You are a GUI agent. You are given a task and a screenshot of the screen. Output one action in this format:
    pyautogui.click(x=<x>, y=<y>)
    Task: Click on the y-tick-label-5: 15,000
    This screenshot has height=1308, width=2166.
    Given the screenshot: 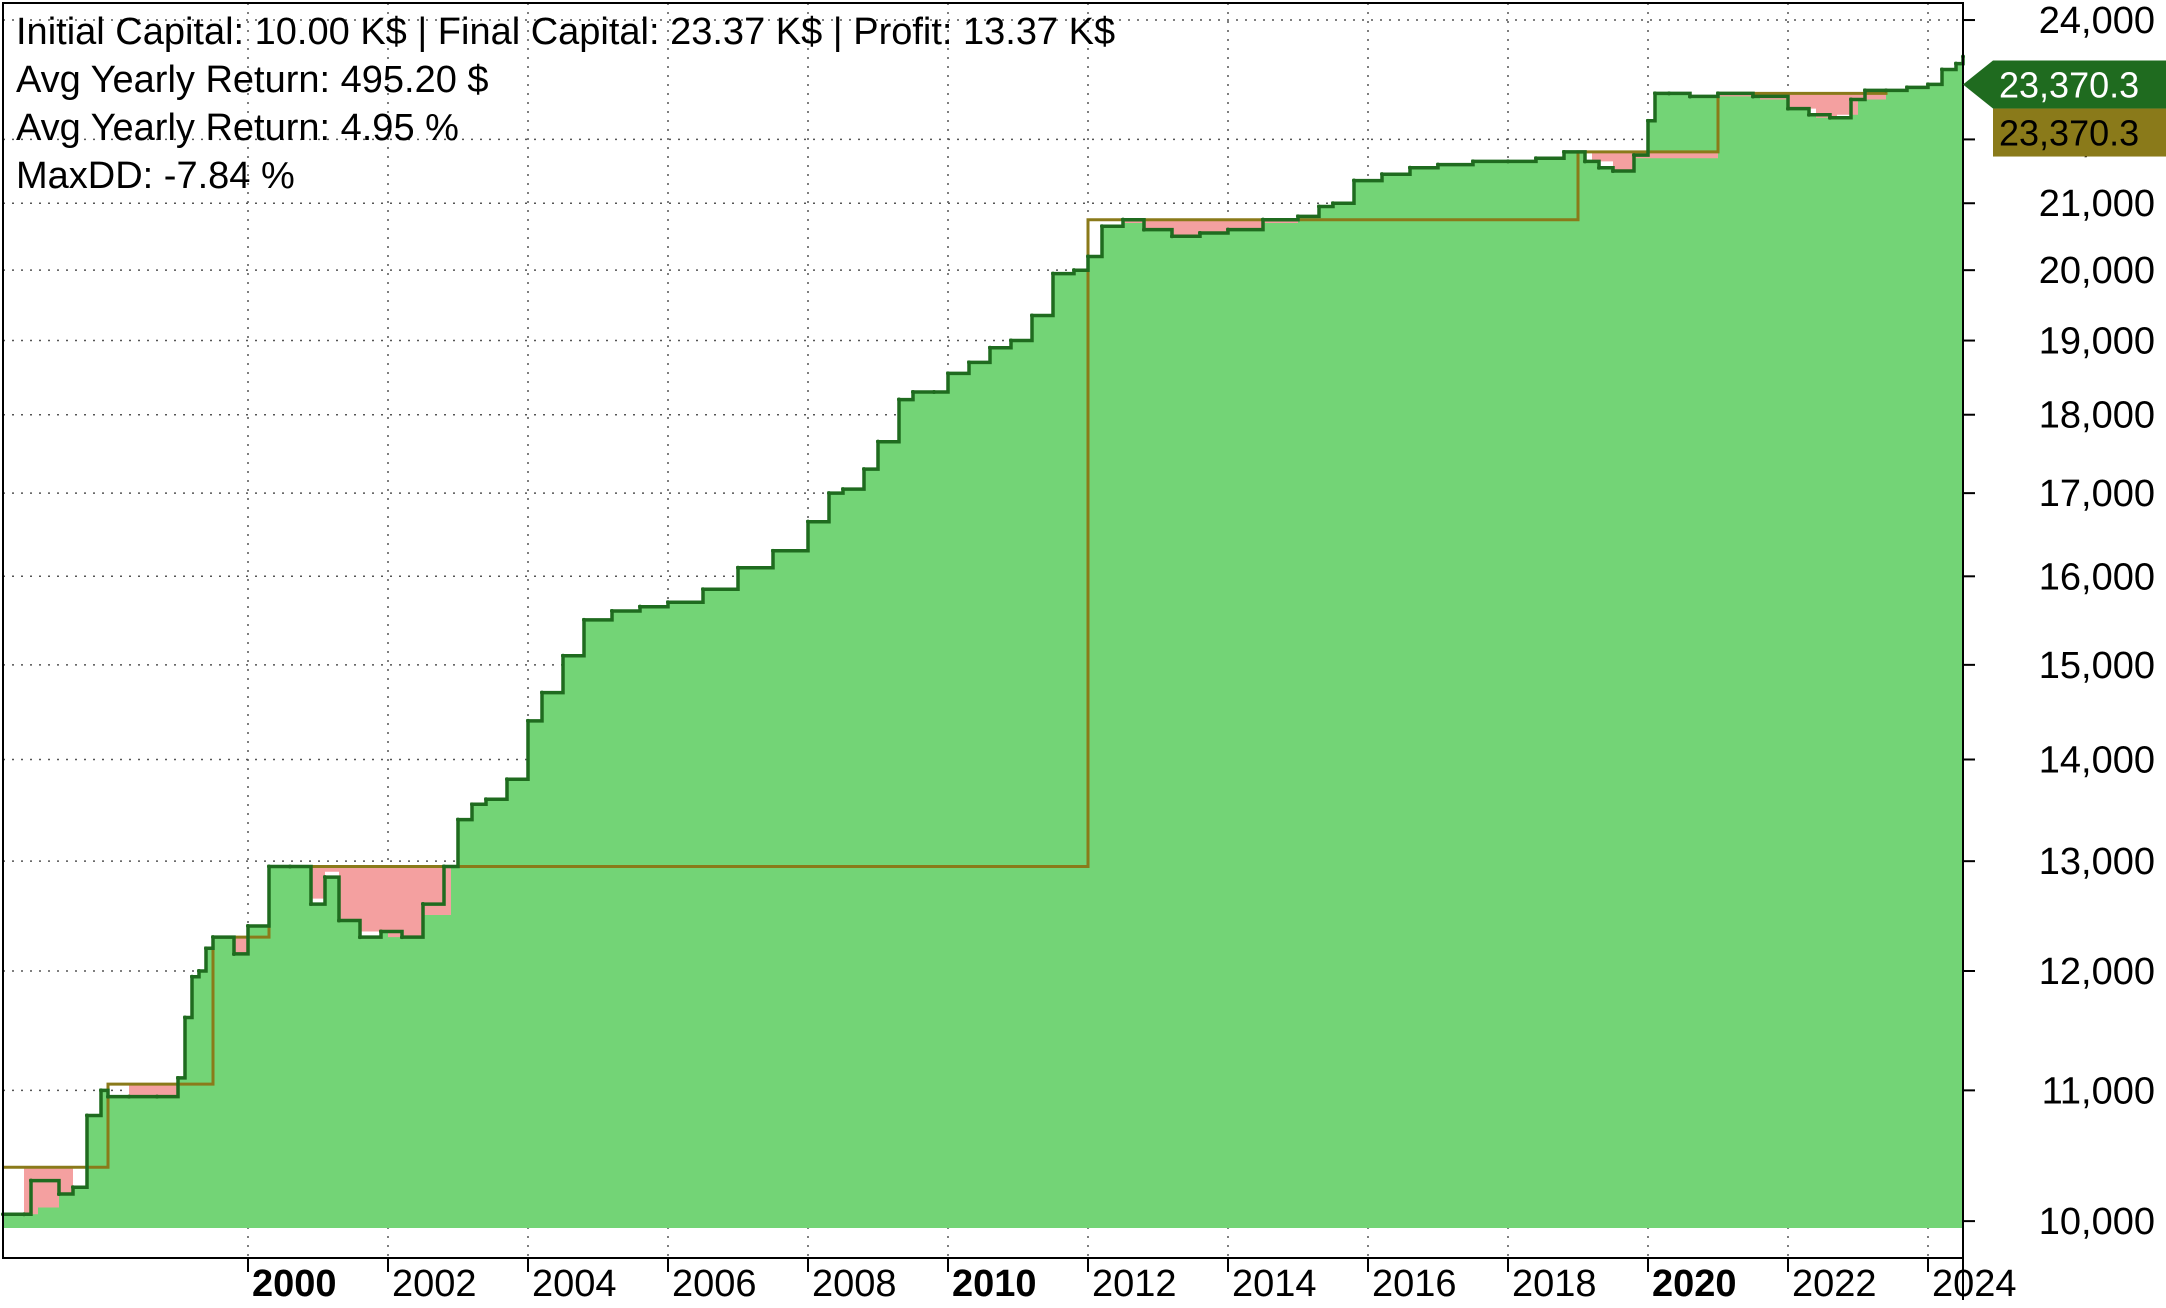 What is the action you would take?
    pyautogui.click(x=2097, y=666)
    